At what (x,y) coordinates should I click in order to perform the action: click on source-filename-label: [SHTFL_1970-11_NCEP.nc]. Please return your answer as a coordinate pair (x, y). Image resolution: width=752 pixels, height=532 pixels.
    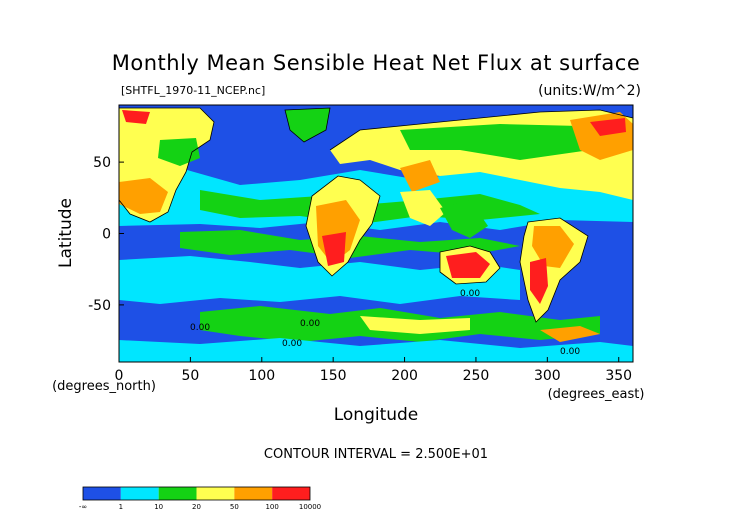
    Looking at the image, I should click on (193, 90).